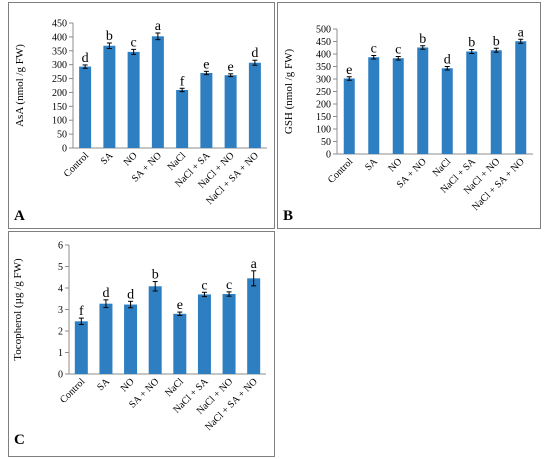 Image resolution: width=550 pixels, height=459 pixels. Describe the element at coordinates (60, 267) in the screenshot. I see `chart-c-y-tick-label: 5` at that location.